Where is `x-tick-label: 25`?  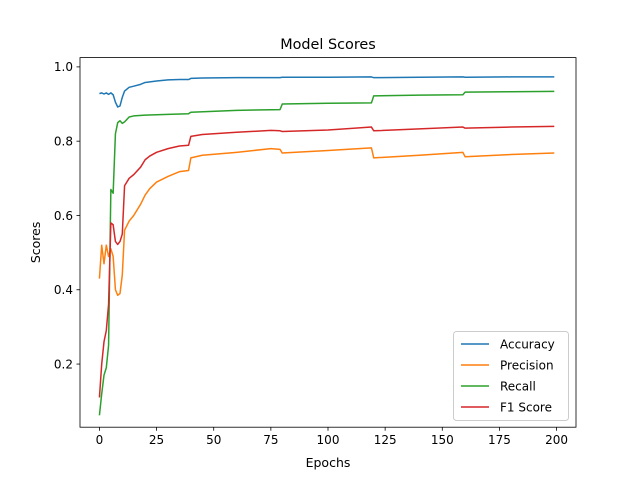 x-tick-label: 25 is located at coordinates (156, 440).